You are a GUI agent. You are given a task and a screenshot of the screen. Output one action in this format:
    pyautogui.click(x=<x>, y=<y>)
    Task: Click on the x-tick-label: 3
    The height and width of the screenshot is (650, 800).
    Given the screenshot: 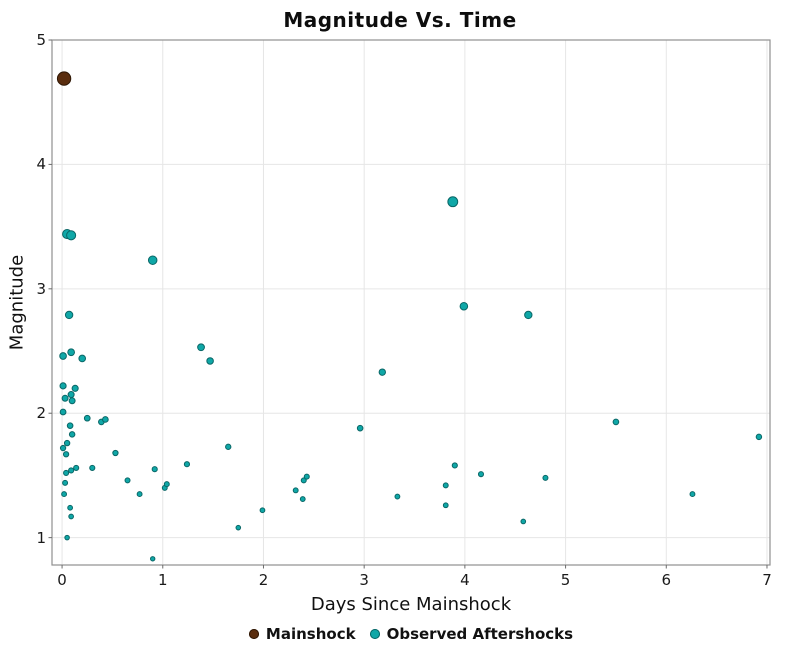 What is the action you would take?
    pyautogui.click(x=364, y=580)
    